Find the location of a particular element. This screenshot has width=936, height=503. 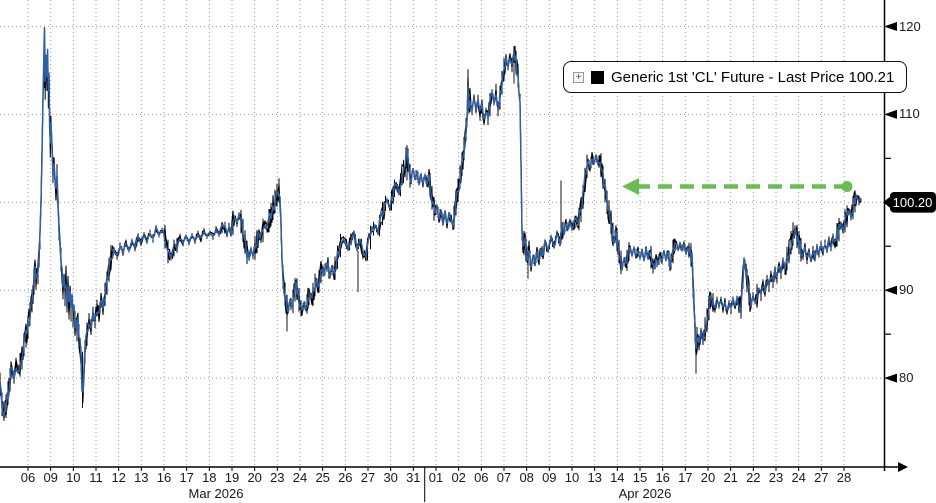

y-axis-label: 120 is located at coordinates (910, 26).